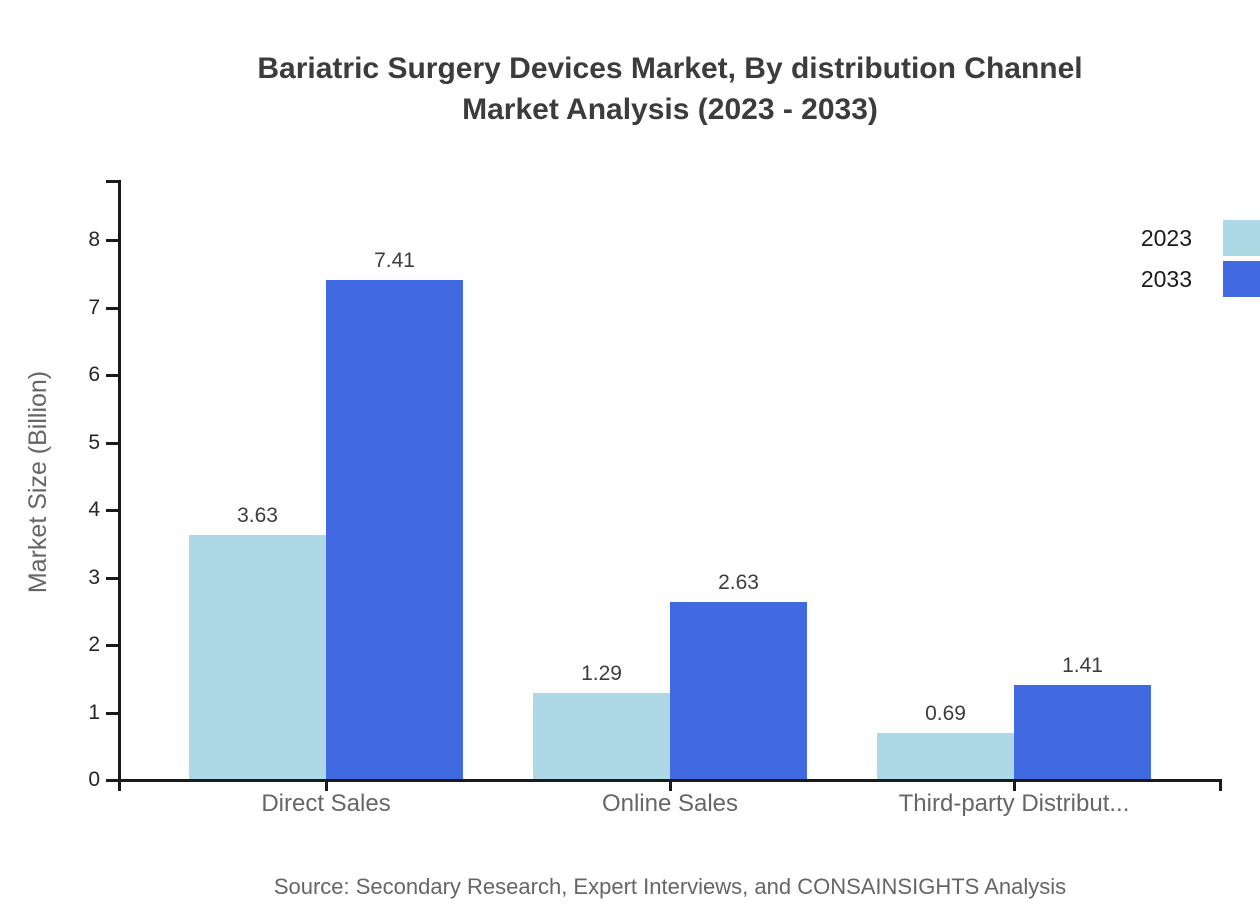  What do you see at coordinates (257, 515) in the screenshot?
I see `bar-value-label: 3.63` at bounding box center [257, 515].